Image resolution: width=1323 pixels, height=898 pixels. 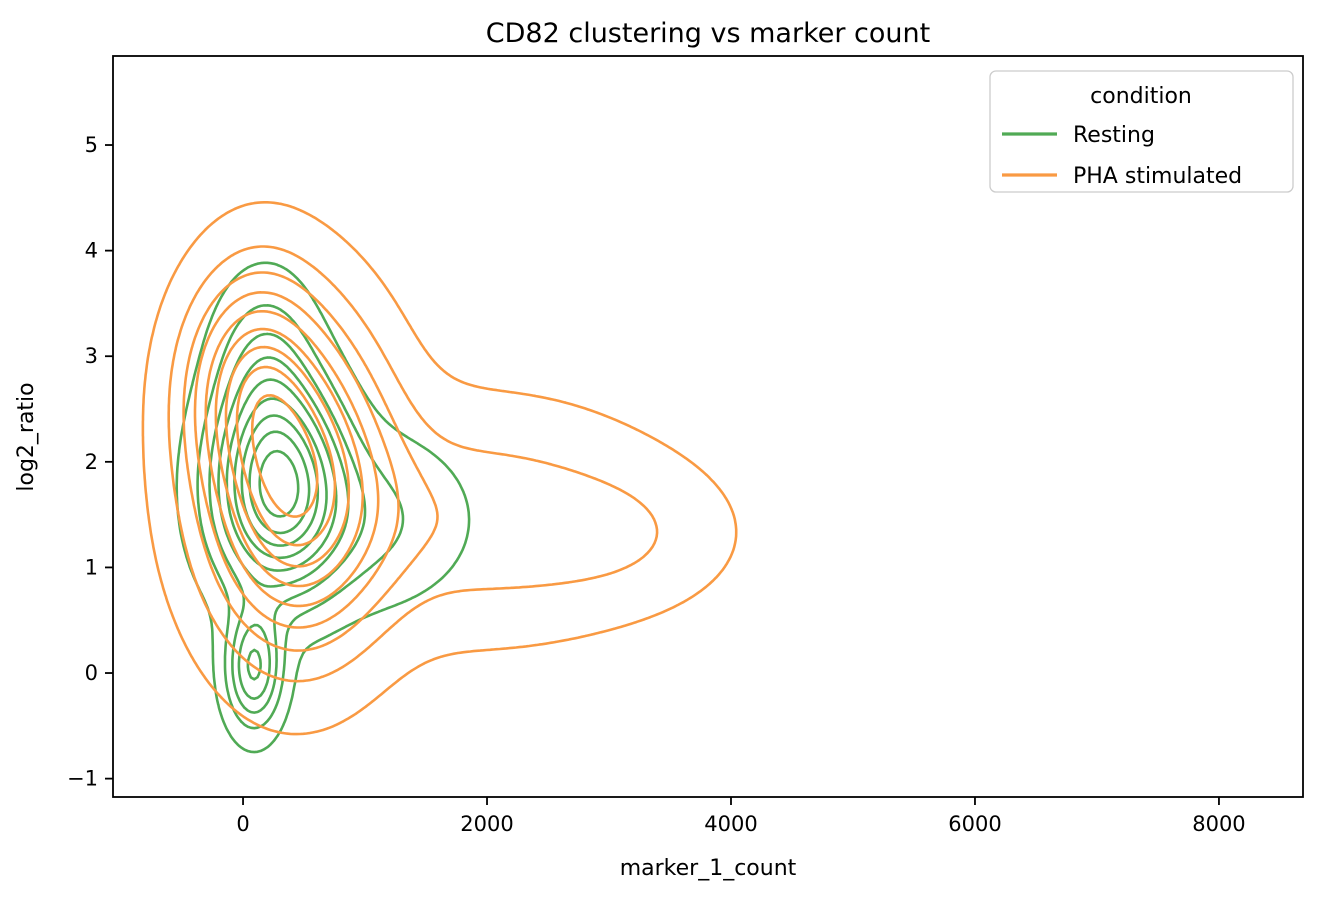 What do you see at coordinates (91, 356) in the screenshot?
I see `y-tick-label: 3` at bounding box center [91, 356].